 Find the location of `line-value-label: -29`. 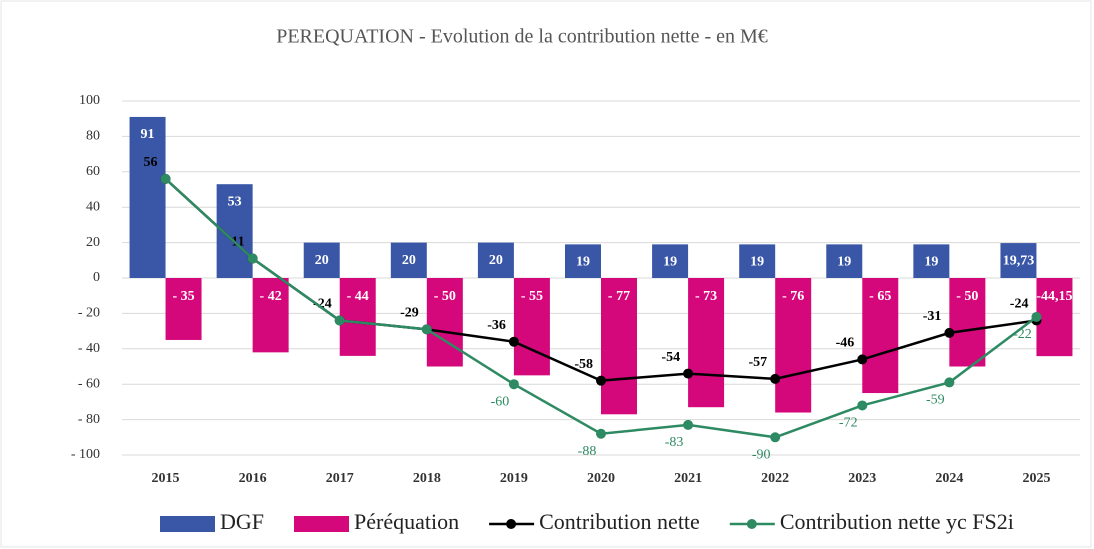

line-value-label: -29 is located at coordinates (409, 313).